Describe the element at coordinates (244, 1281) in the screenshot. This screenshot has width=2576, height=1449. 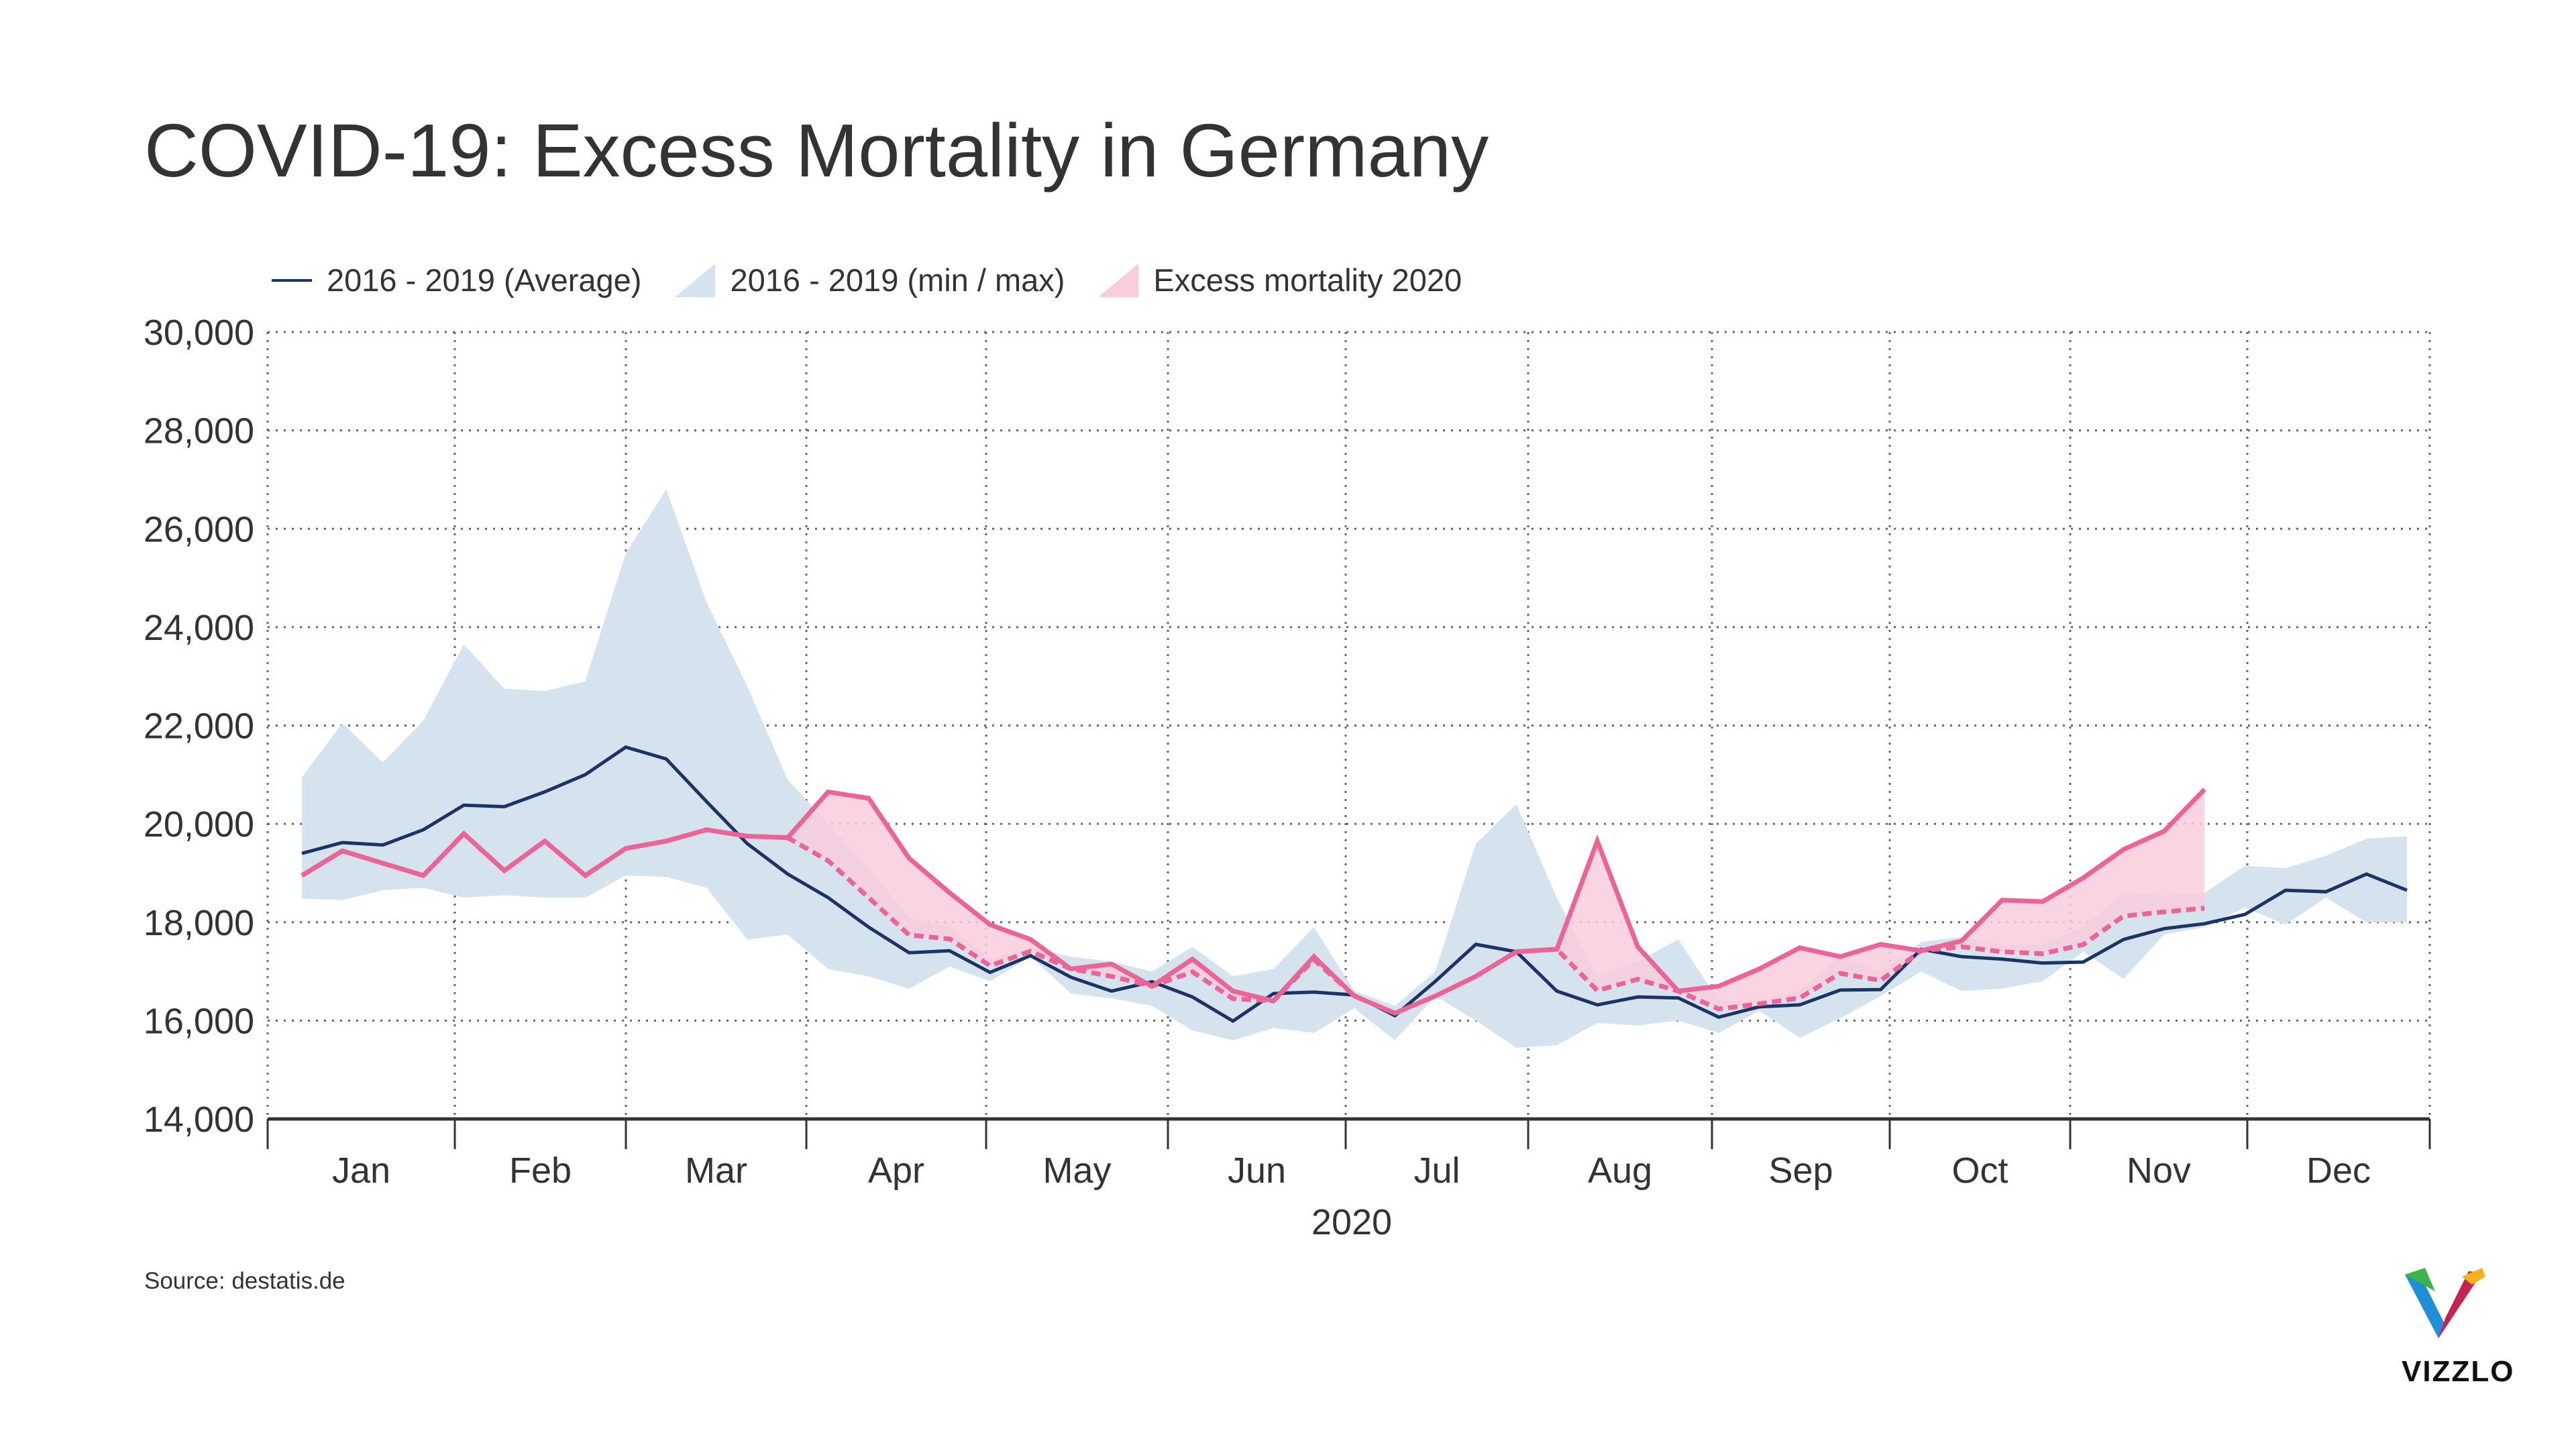
I see `source-note: Source: destatis.de` at that location.